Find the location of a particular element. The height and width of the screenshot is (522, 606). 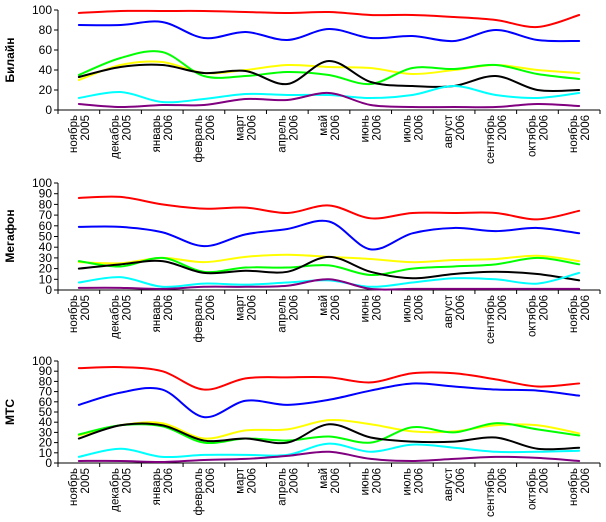

x-tick-label: июль 2006 is located at coordinates (413, 482).